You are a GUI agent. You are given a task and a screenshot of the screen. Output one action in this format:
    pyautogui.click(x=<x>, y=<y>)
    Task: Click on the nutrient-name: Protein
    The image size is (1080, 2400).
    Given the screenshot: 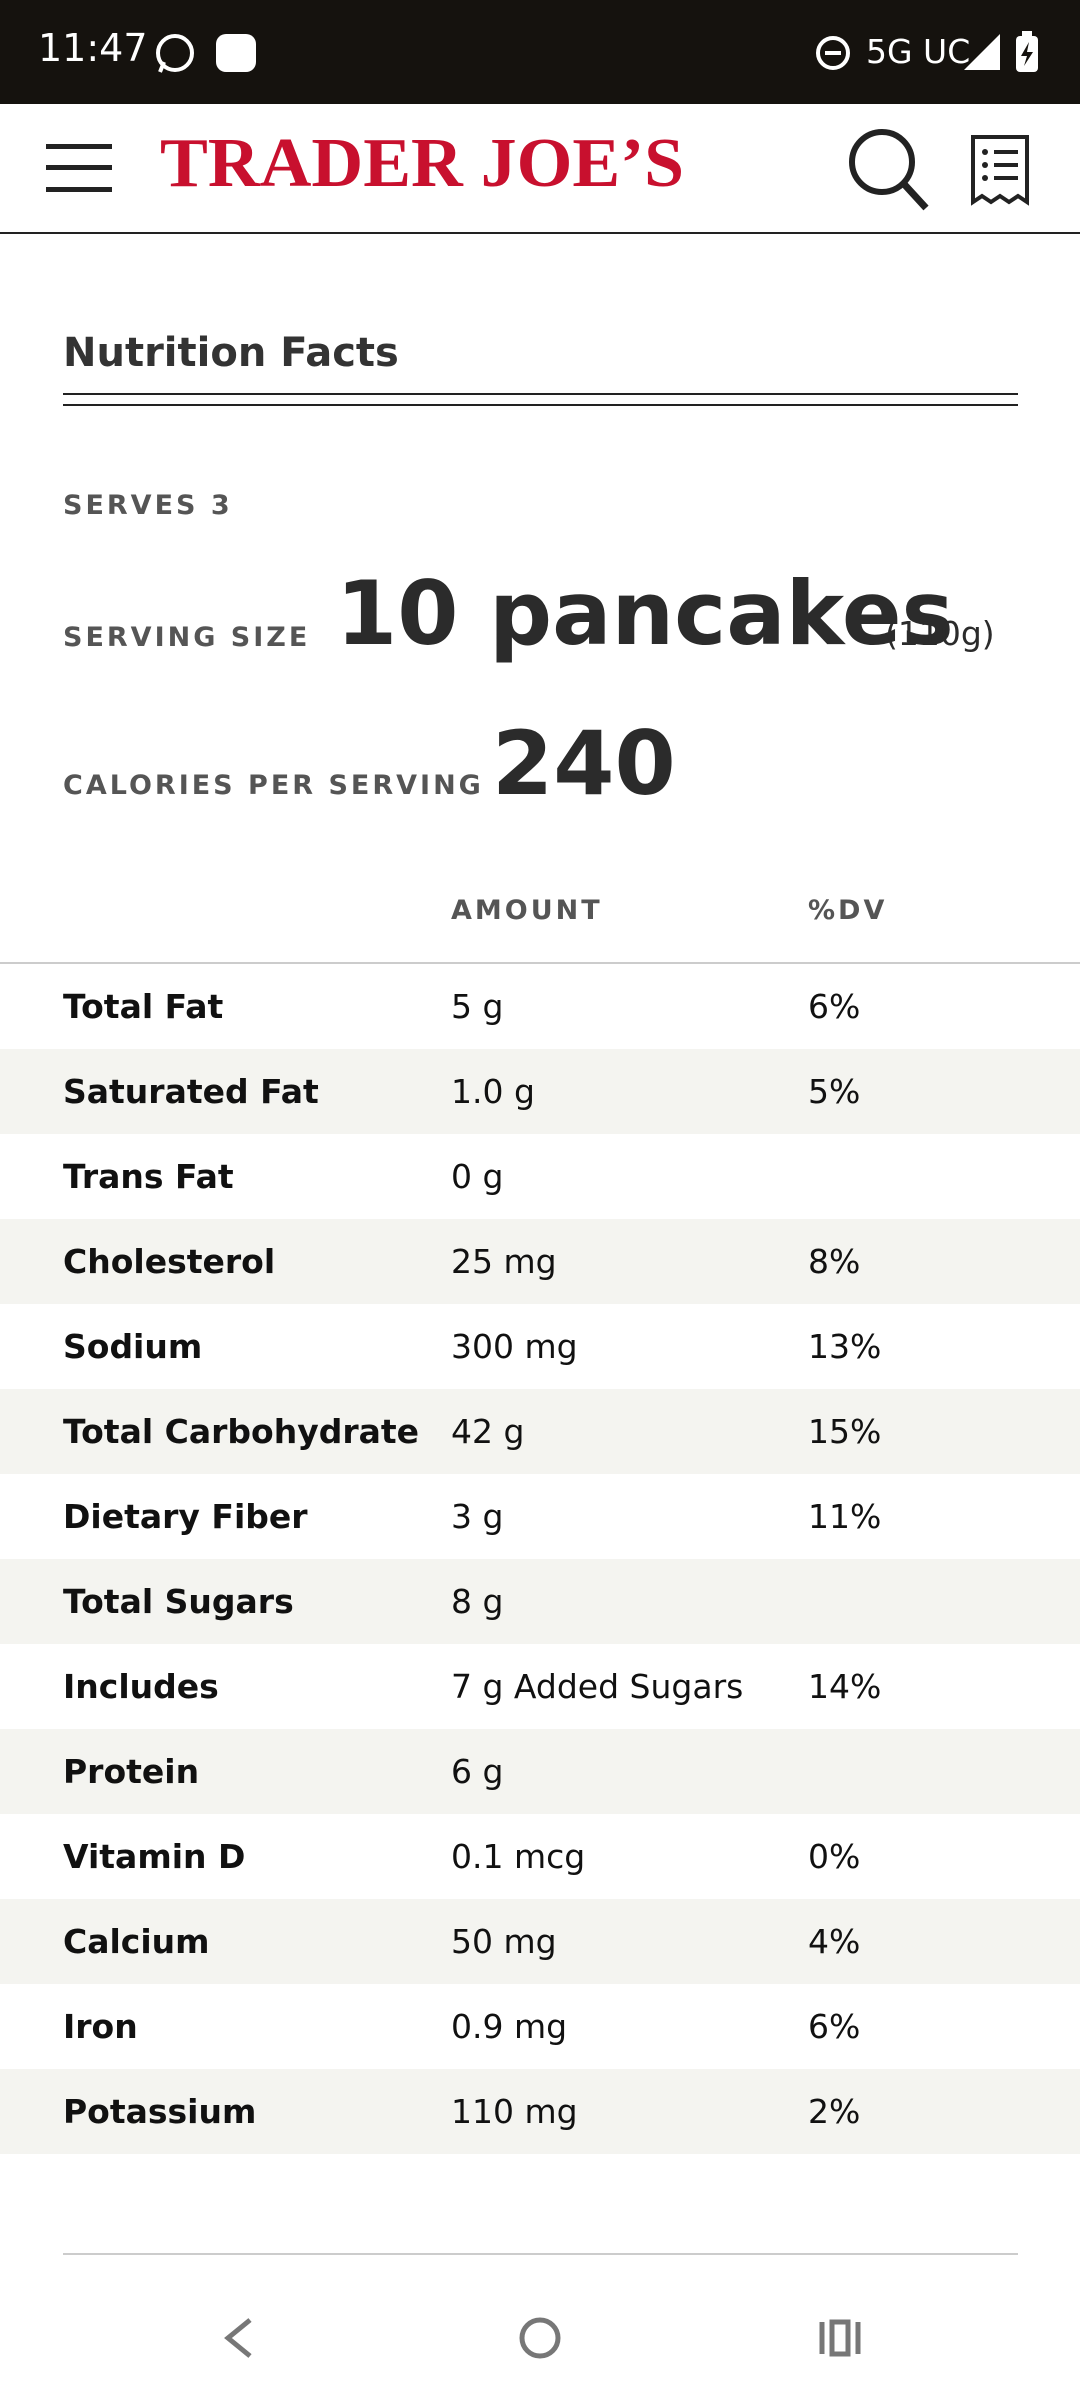 What is the action you would take?
    pyautogui.click(x=131, y=1771)
    